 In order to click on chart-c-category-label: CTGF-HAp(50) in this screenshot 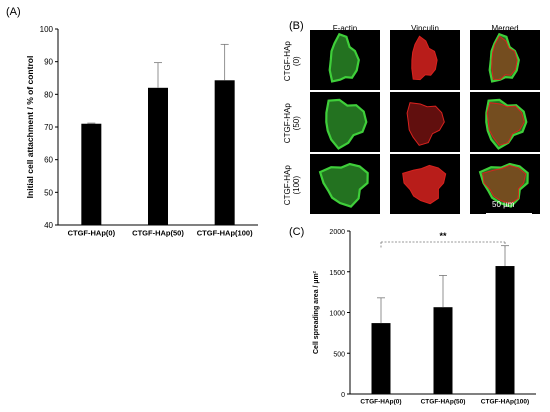, I will do `click(443, 402)`.